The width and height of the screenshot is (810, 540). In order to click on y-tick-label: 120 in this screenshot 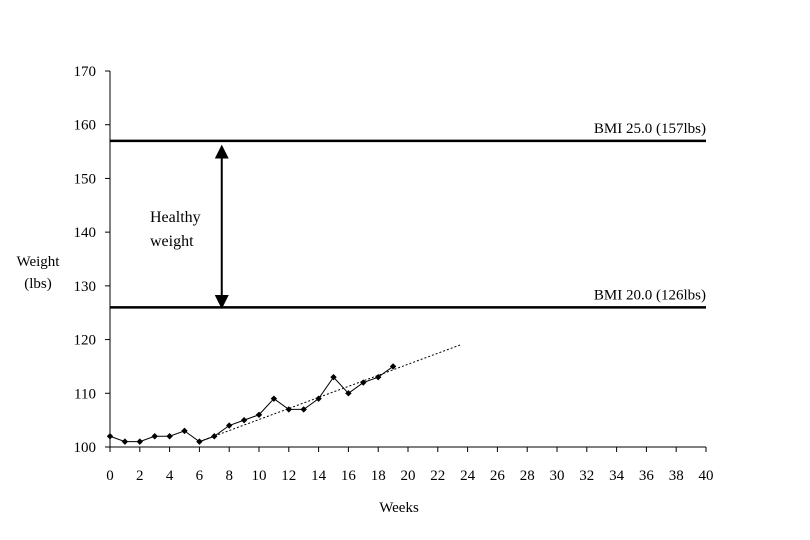, I will do `click(85, 341)`.